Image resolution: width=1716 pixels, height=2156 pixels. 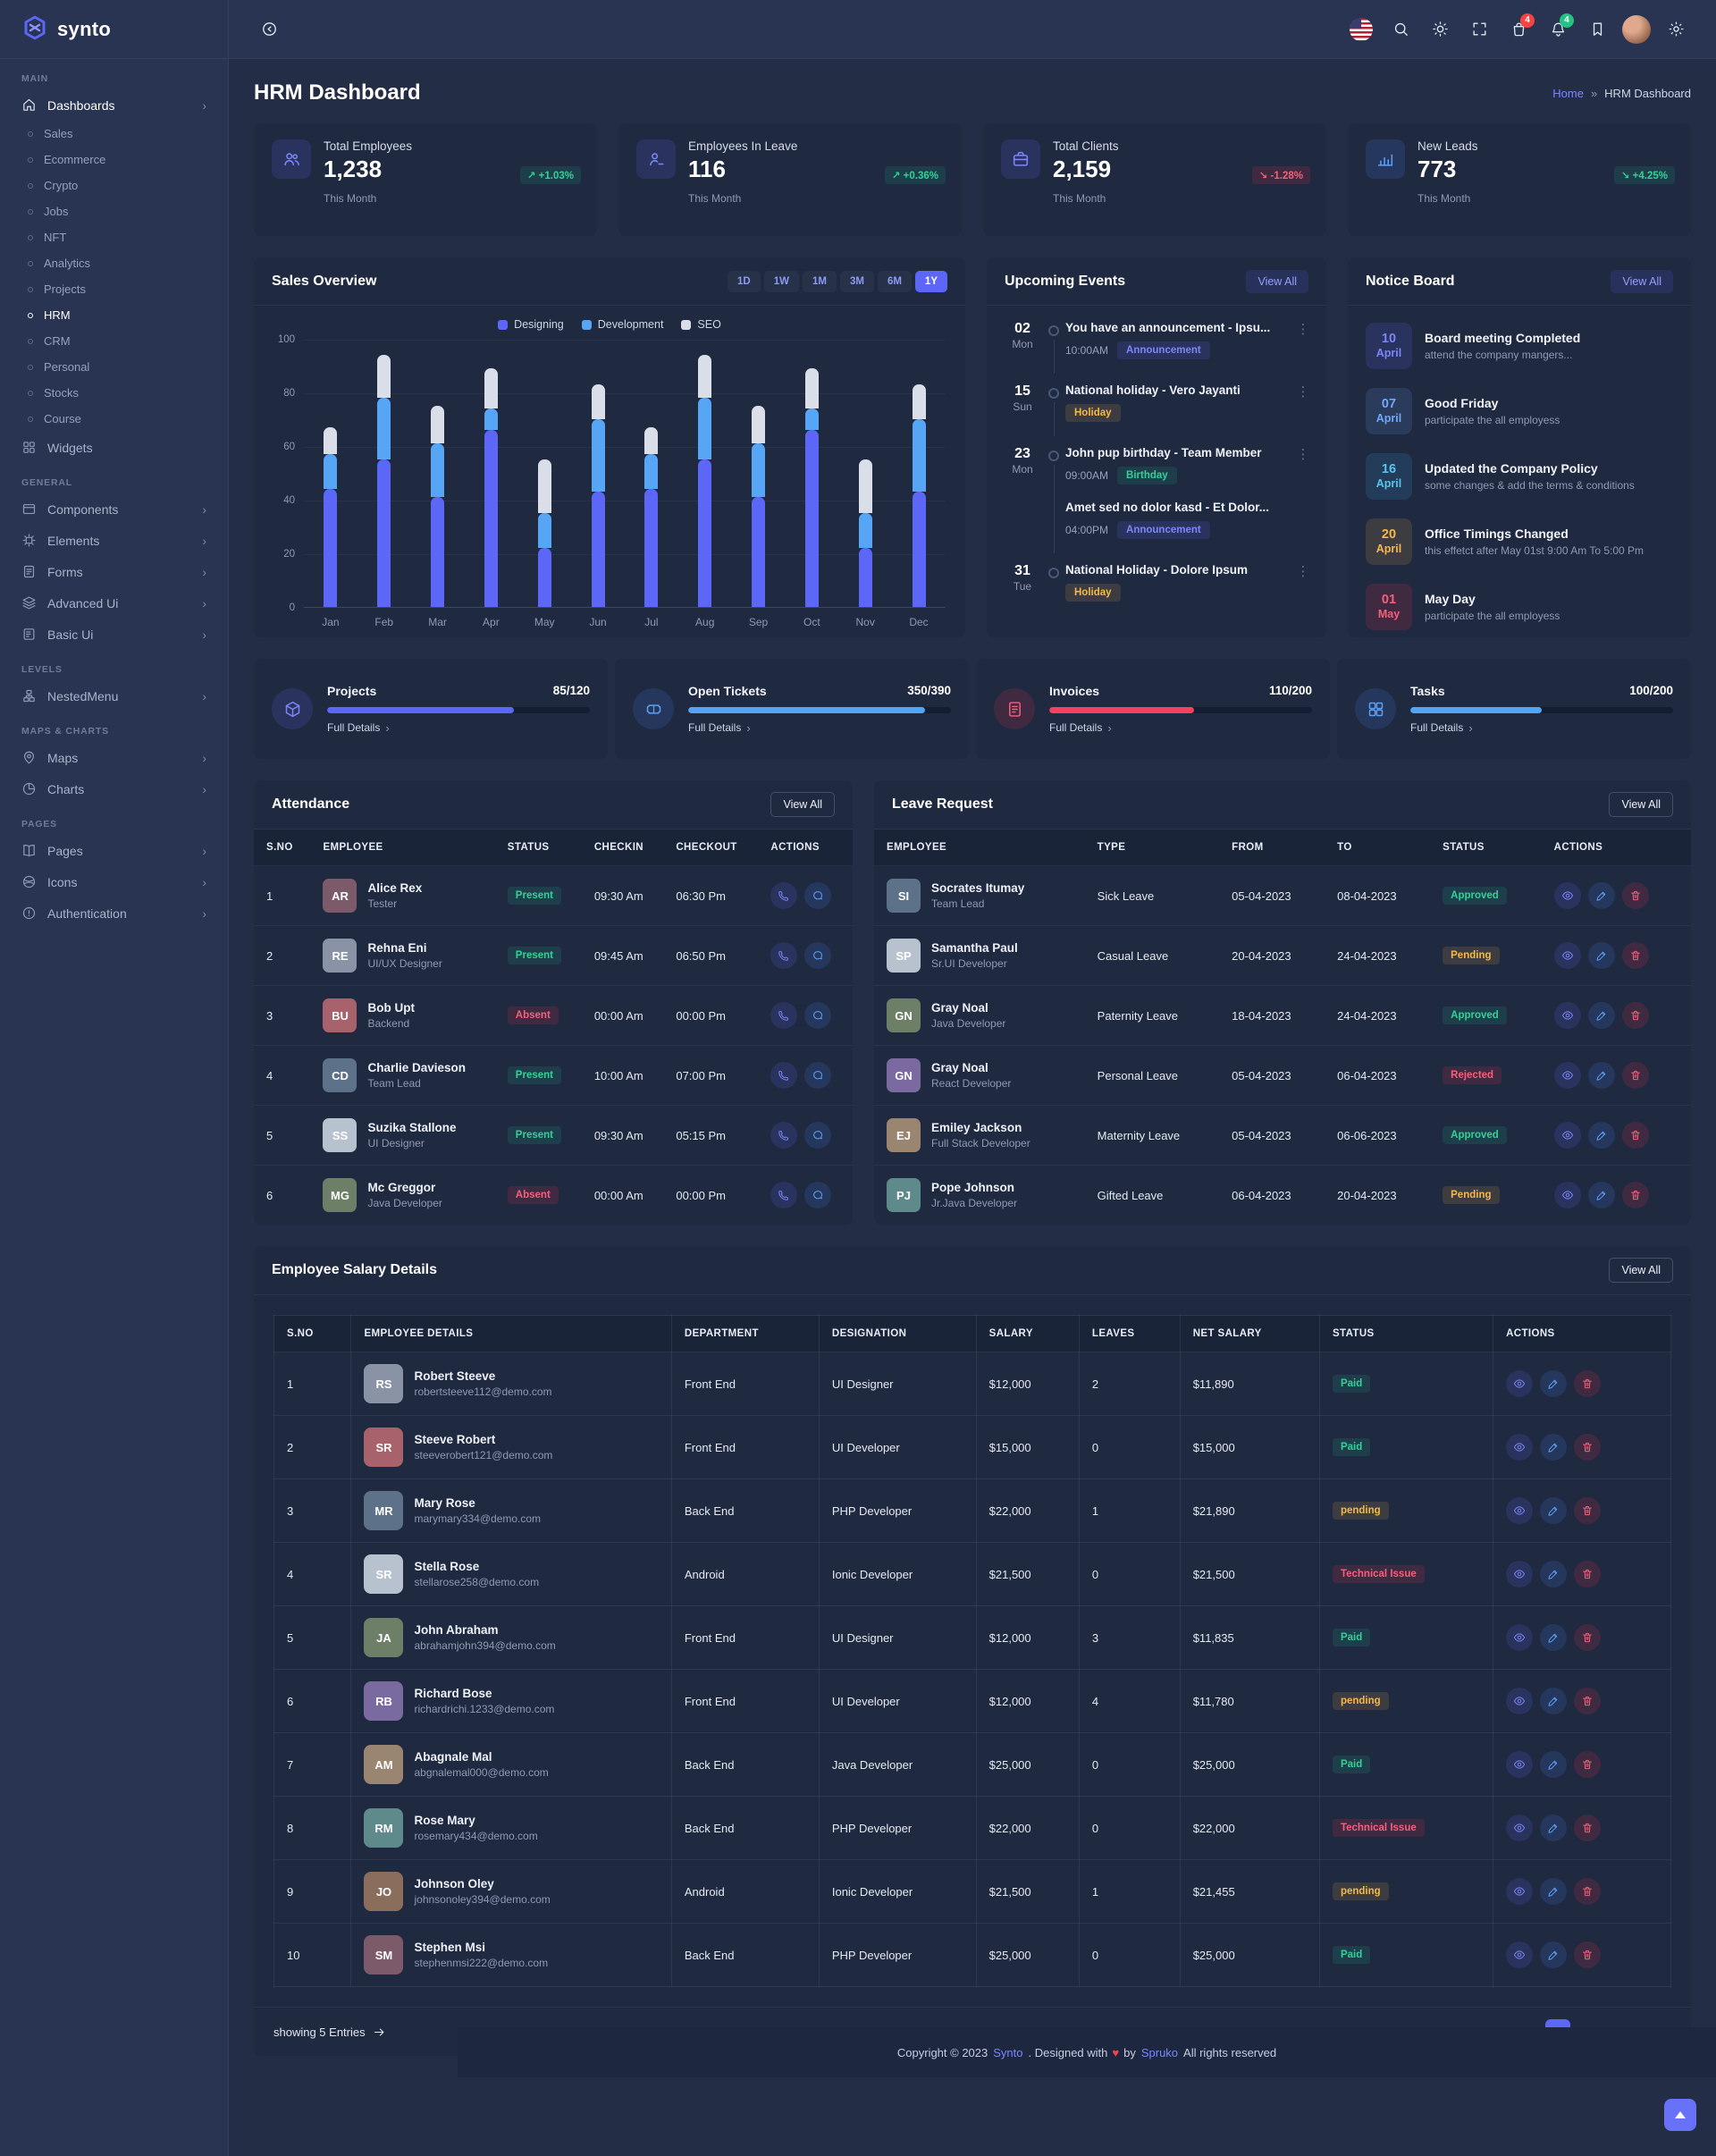 What do you see at coordinates (491, 488) in the screenshot?
I see `stacked-bar-apr` at bounding box center [491, 488].